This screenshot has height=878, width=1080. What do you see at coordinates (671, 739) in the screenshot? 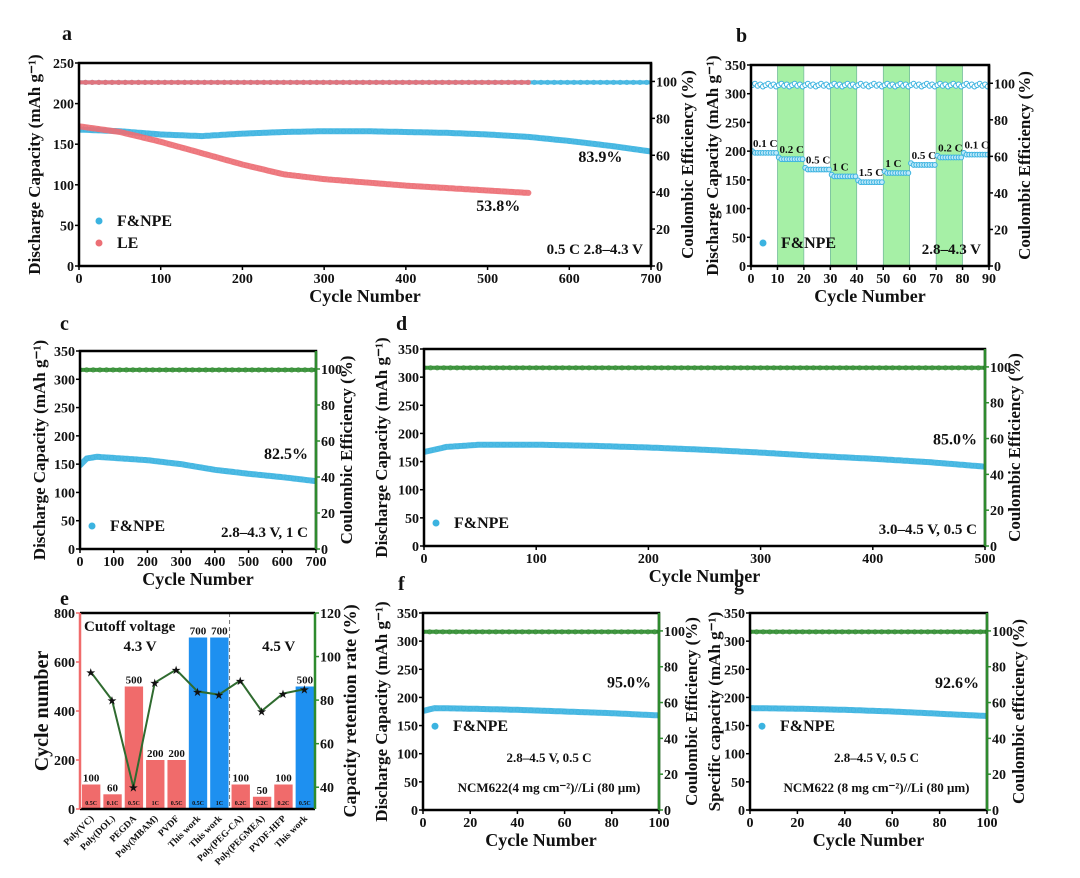
I see `y2-tick-label: 40` at bounding box center [671, 739].